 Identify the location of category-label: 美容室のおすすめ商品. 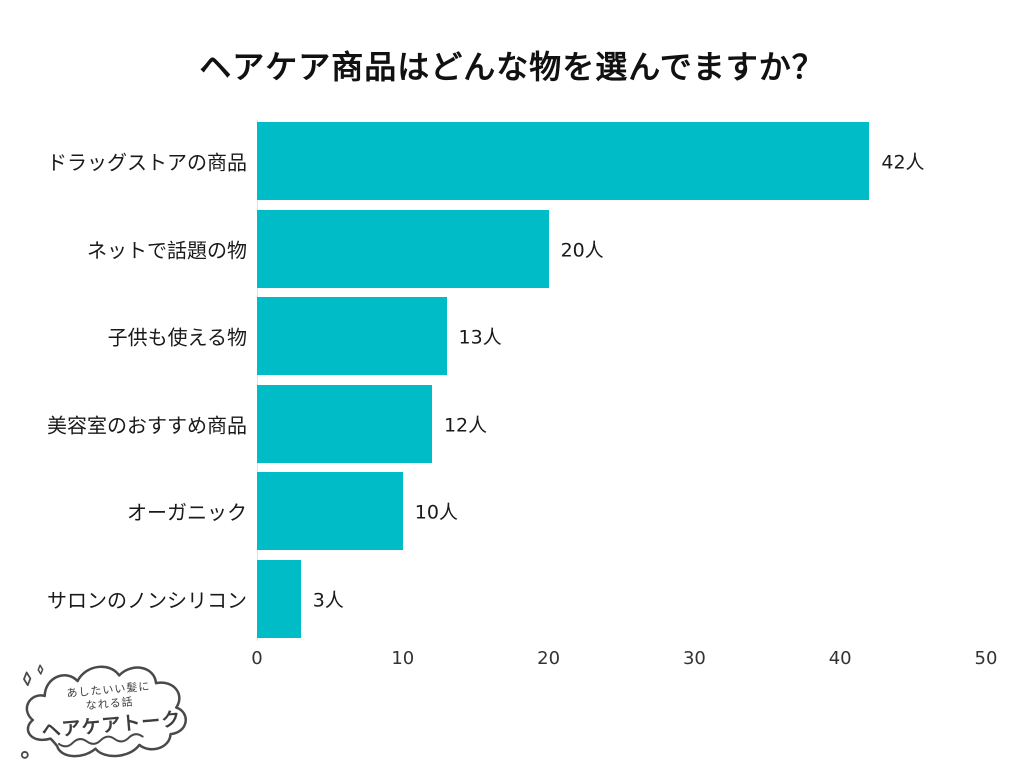
(147, 425).